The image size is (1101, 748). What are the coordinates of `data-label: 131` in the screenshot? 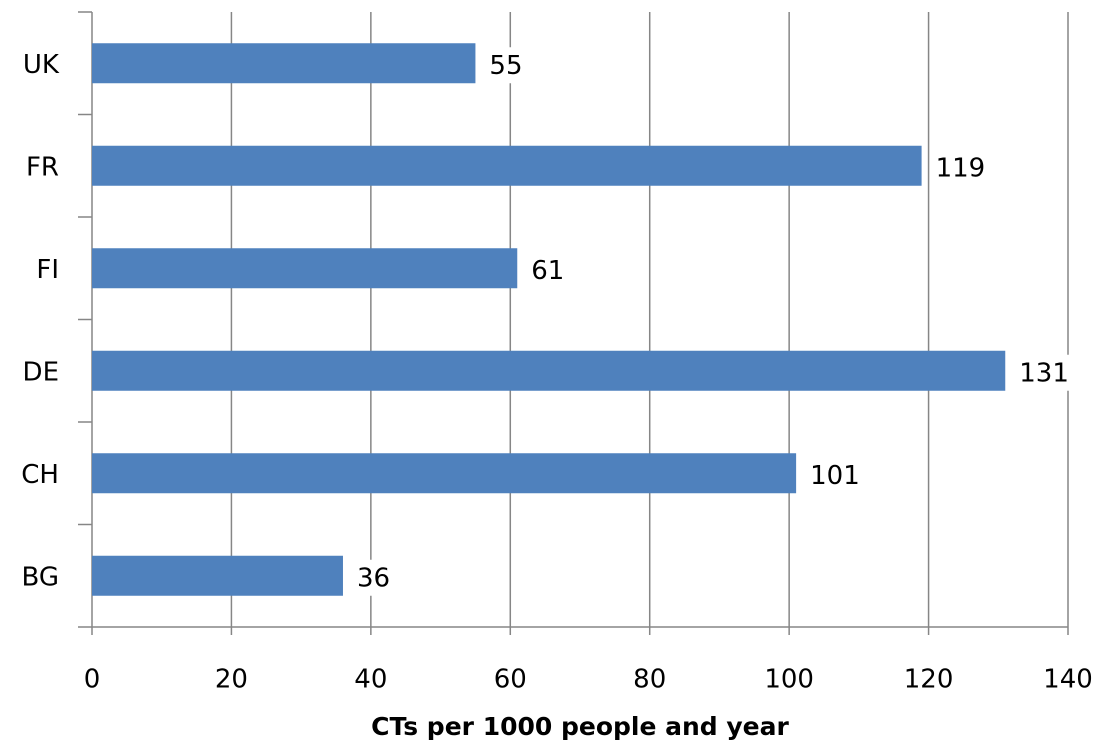 It's located at (1044, 373).